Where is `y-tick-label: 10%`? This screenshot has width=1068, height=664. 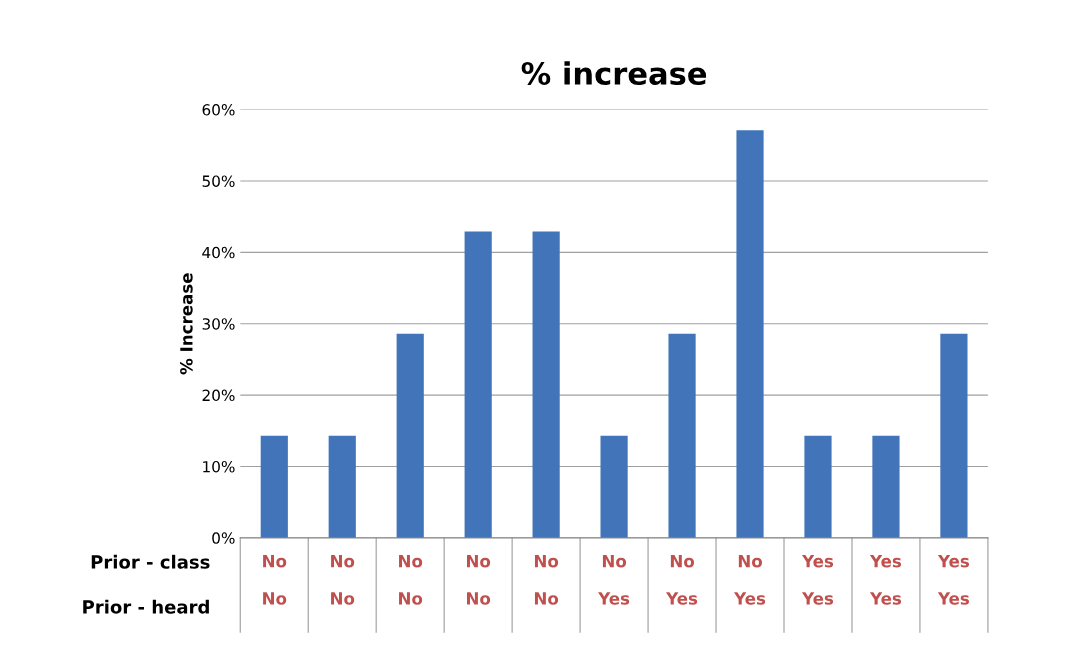
y-tick-label: 10% is located at coordinates (219, 466).